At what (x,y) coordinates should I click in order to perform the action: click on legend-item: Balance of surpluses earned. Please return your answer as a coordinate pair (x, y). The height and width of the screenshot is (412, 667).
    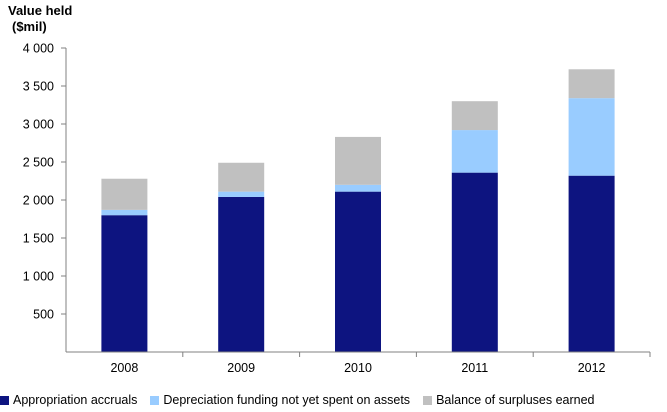
    Looking at the image, I should click on (509, 400).